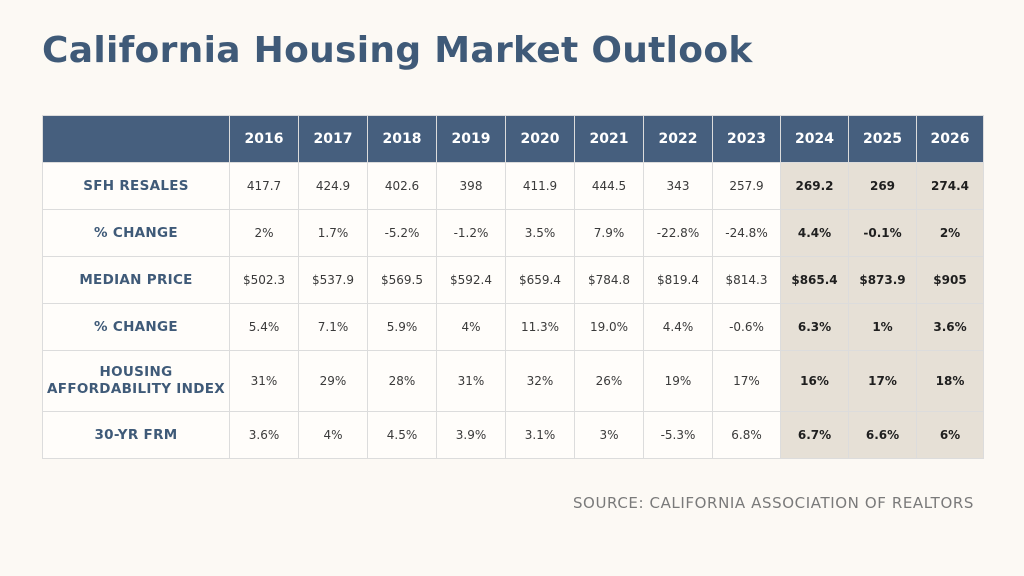 The width and height of the screenshot is (1024, 576). I want to click on forecast-cell: 6.3%, so click(814, 327).